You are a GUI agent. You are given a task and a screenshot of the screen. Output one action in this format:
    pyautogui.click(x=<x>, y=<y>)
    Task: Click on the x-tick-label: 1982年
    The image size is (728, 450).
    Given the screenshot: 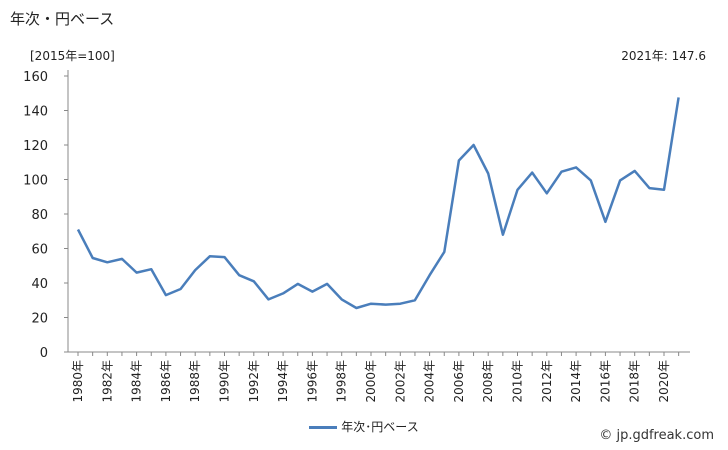 What is the action you would take?
    pyautogui.click(x=107, y=381)
    